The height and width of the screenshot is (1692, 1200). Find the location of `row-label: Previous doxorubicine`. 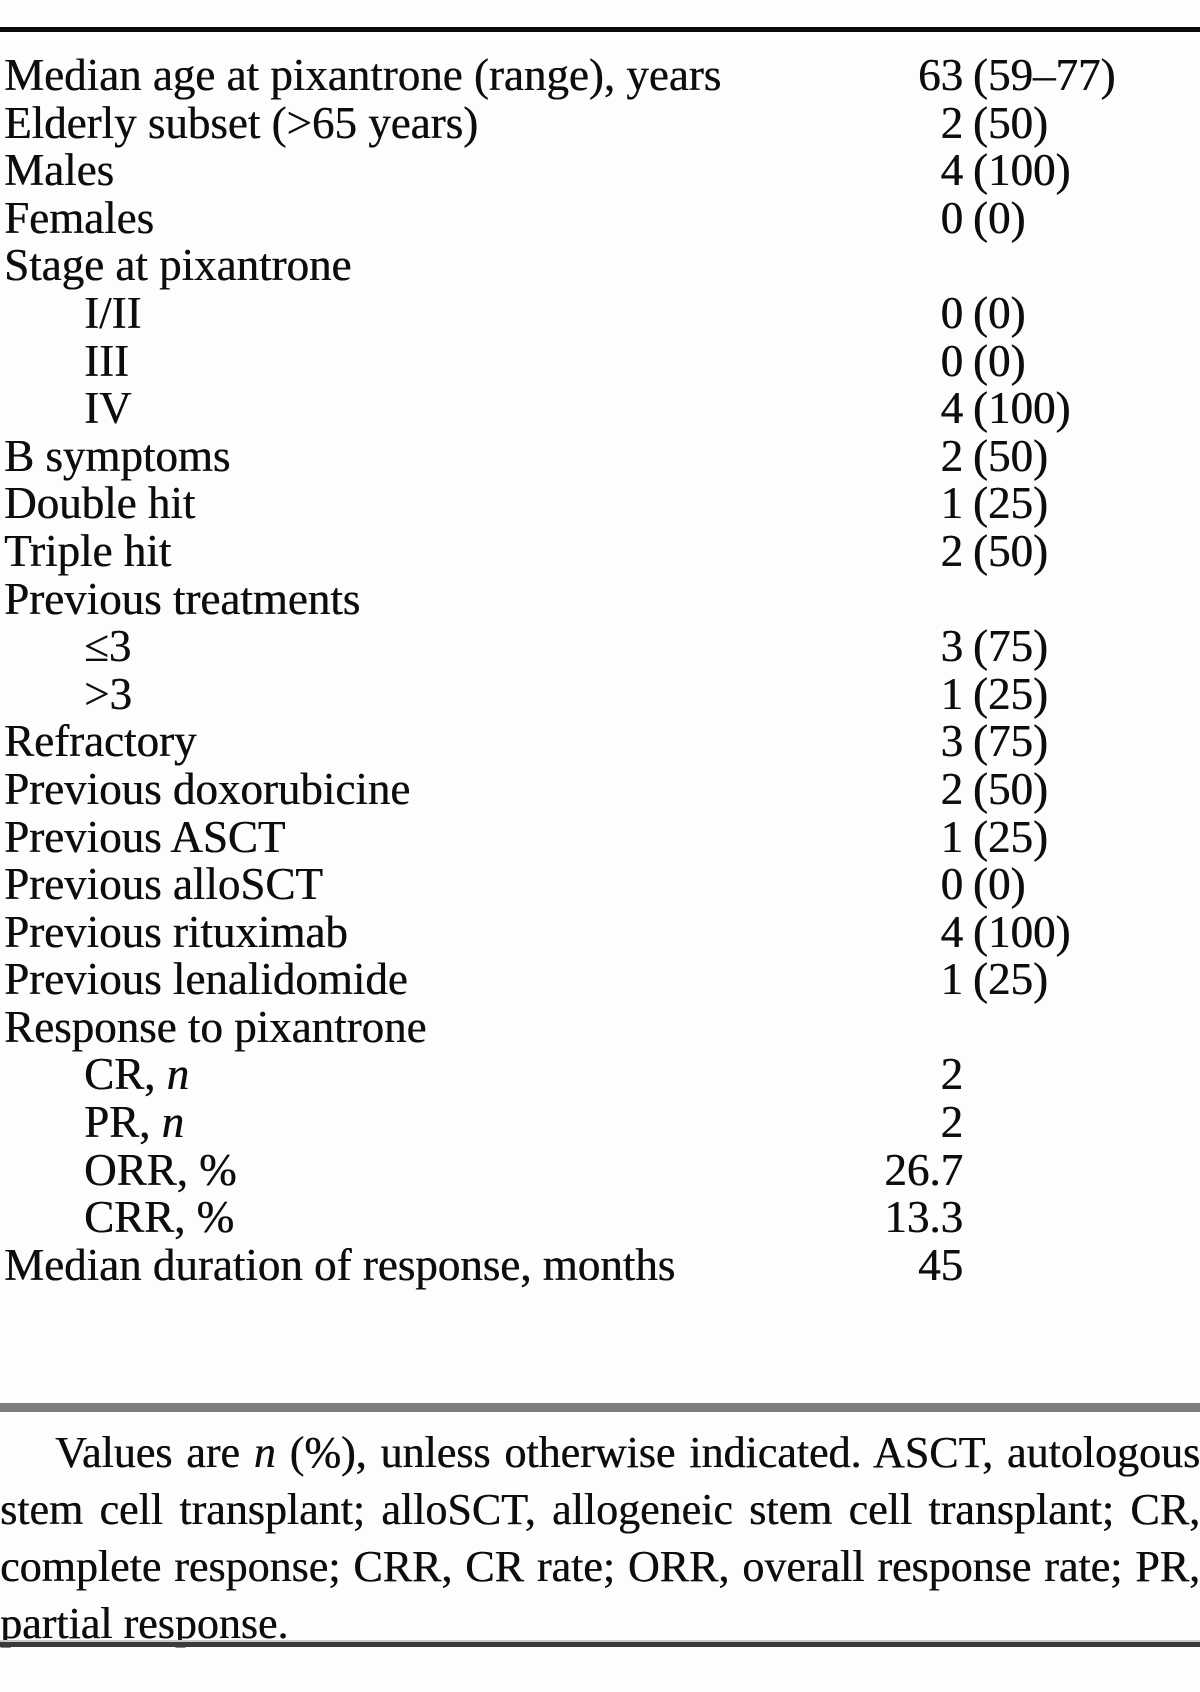

row-label: Previous doxorubicine is located at coordinates (441, 789).